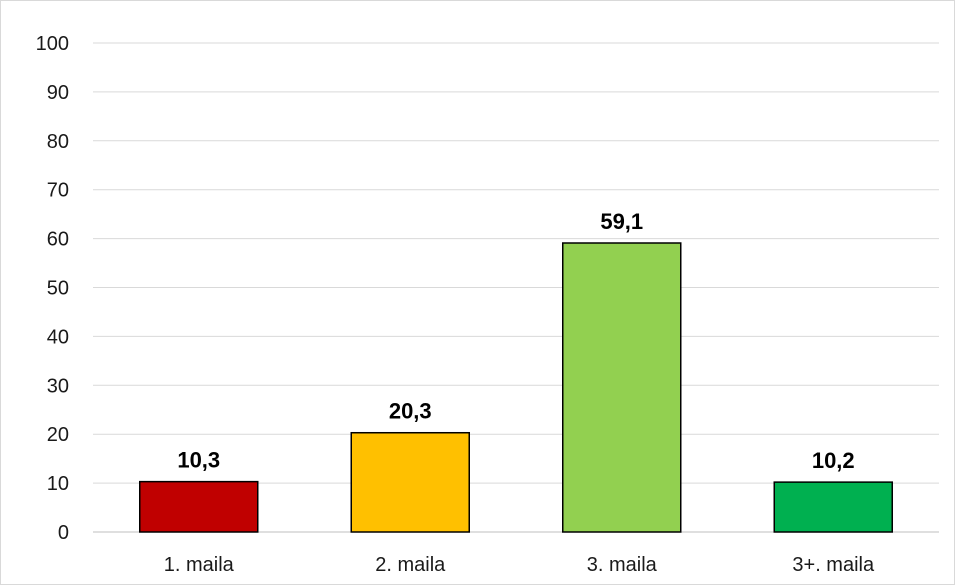 The width and height of the screenshot is (955, 586). What do you see at coordinates (58, 386) in the screenshot?
I see `y-tick-label-30: 30` at bounding box center [58, 386].